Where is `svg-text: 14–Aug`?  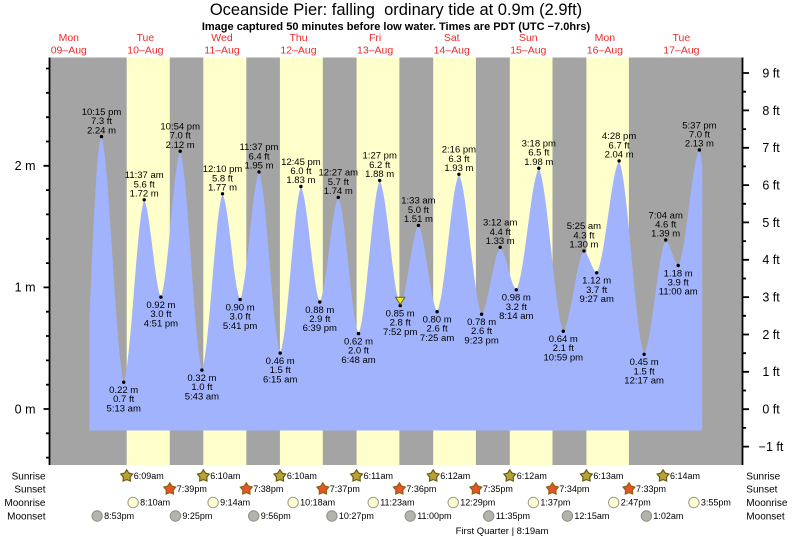 svg-text: 14–Aug is located at coordinates (452, 50).